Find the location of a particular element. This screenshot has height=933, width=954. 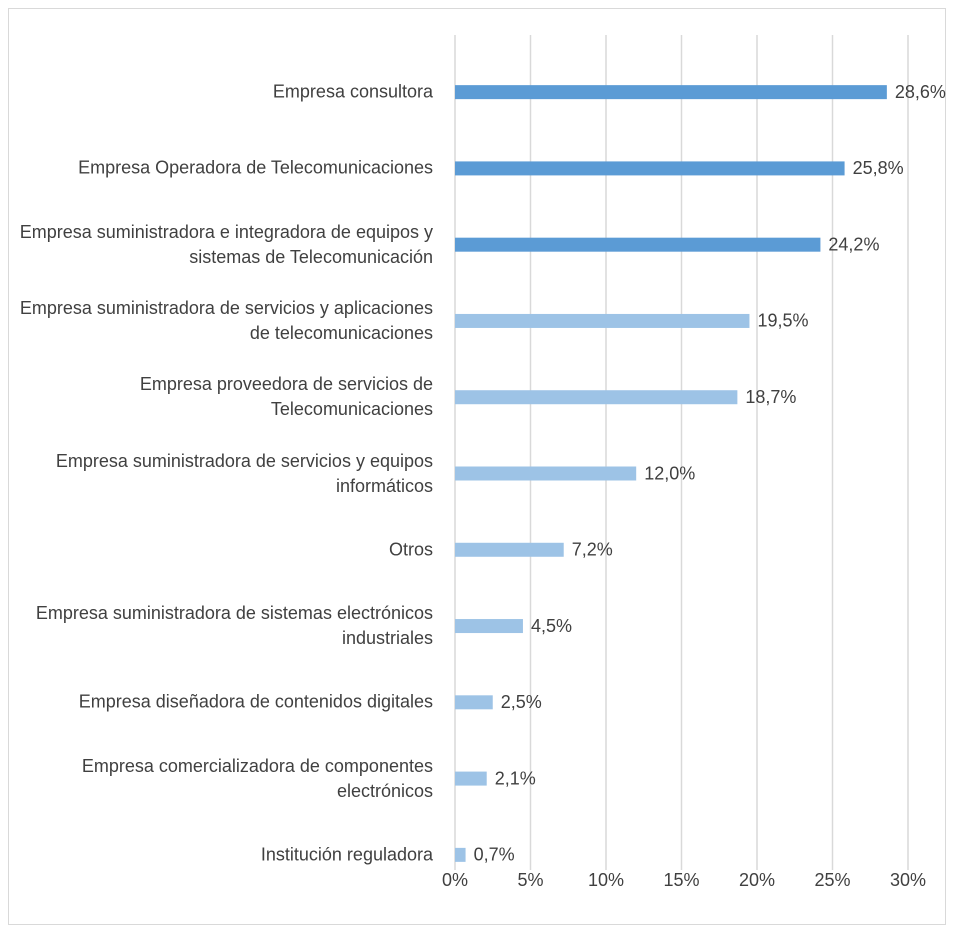

x-tick-label: 30% is located at coordinates (908, 880).